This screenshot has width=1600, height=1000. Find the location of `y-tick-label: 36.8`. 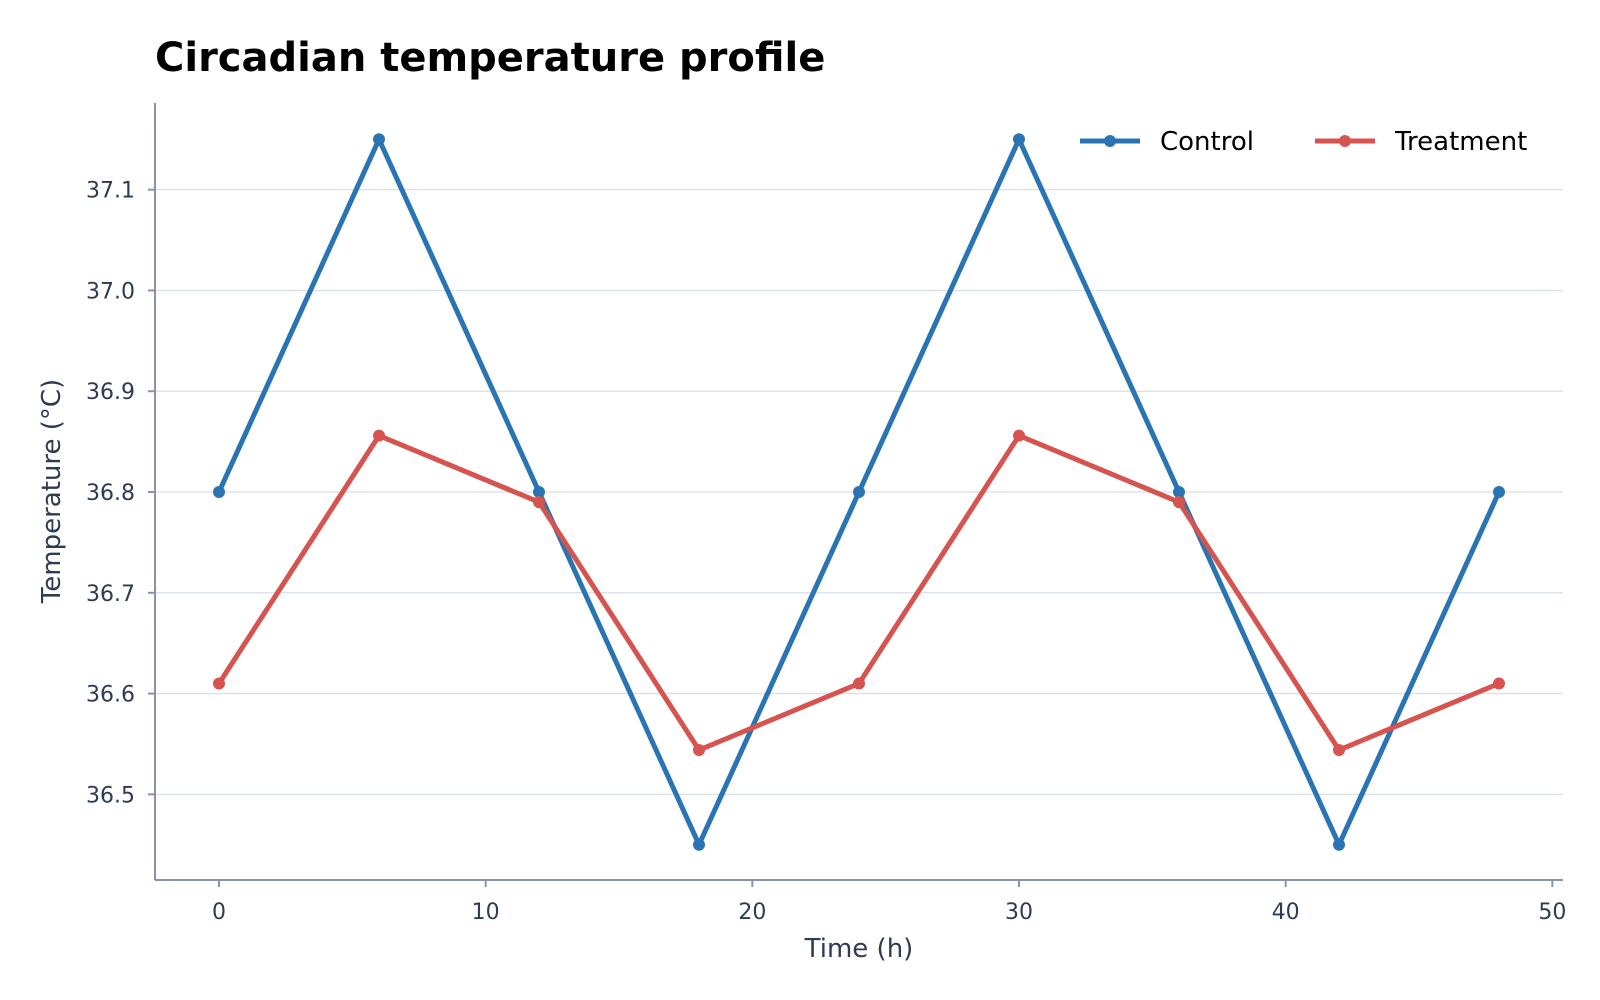

y-tick-label: 36.8 is located at coordinates (110, 493).